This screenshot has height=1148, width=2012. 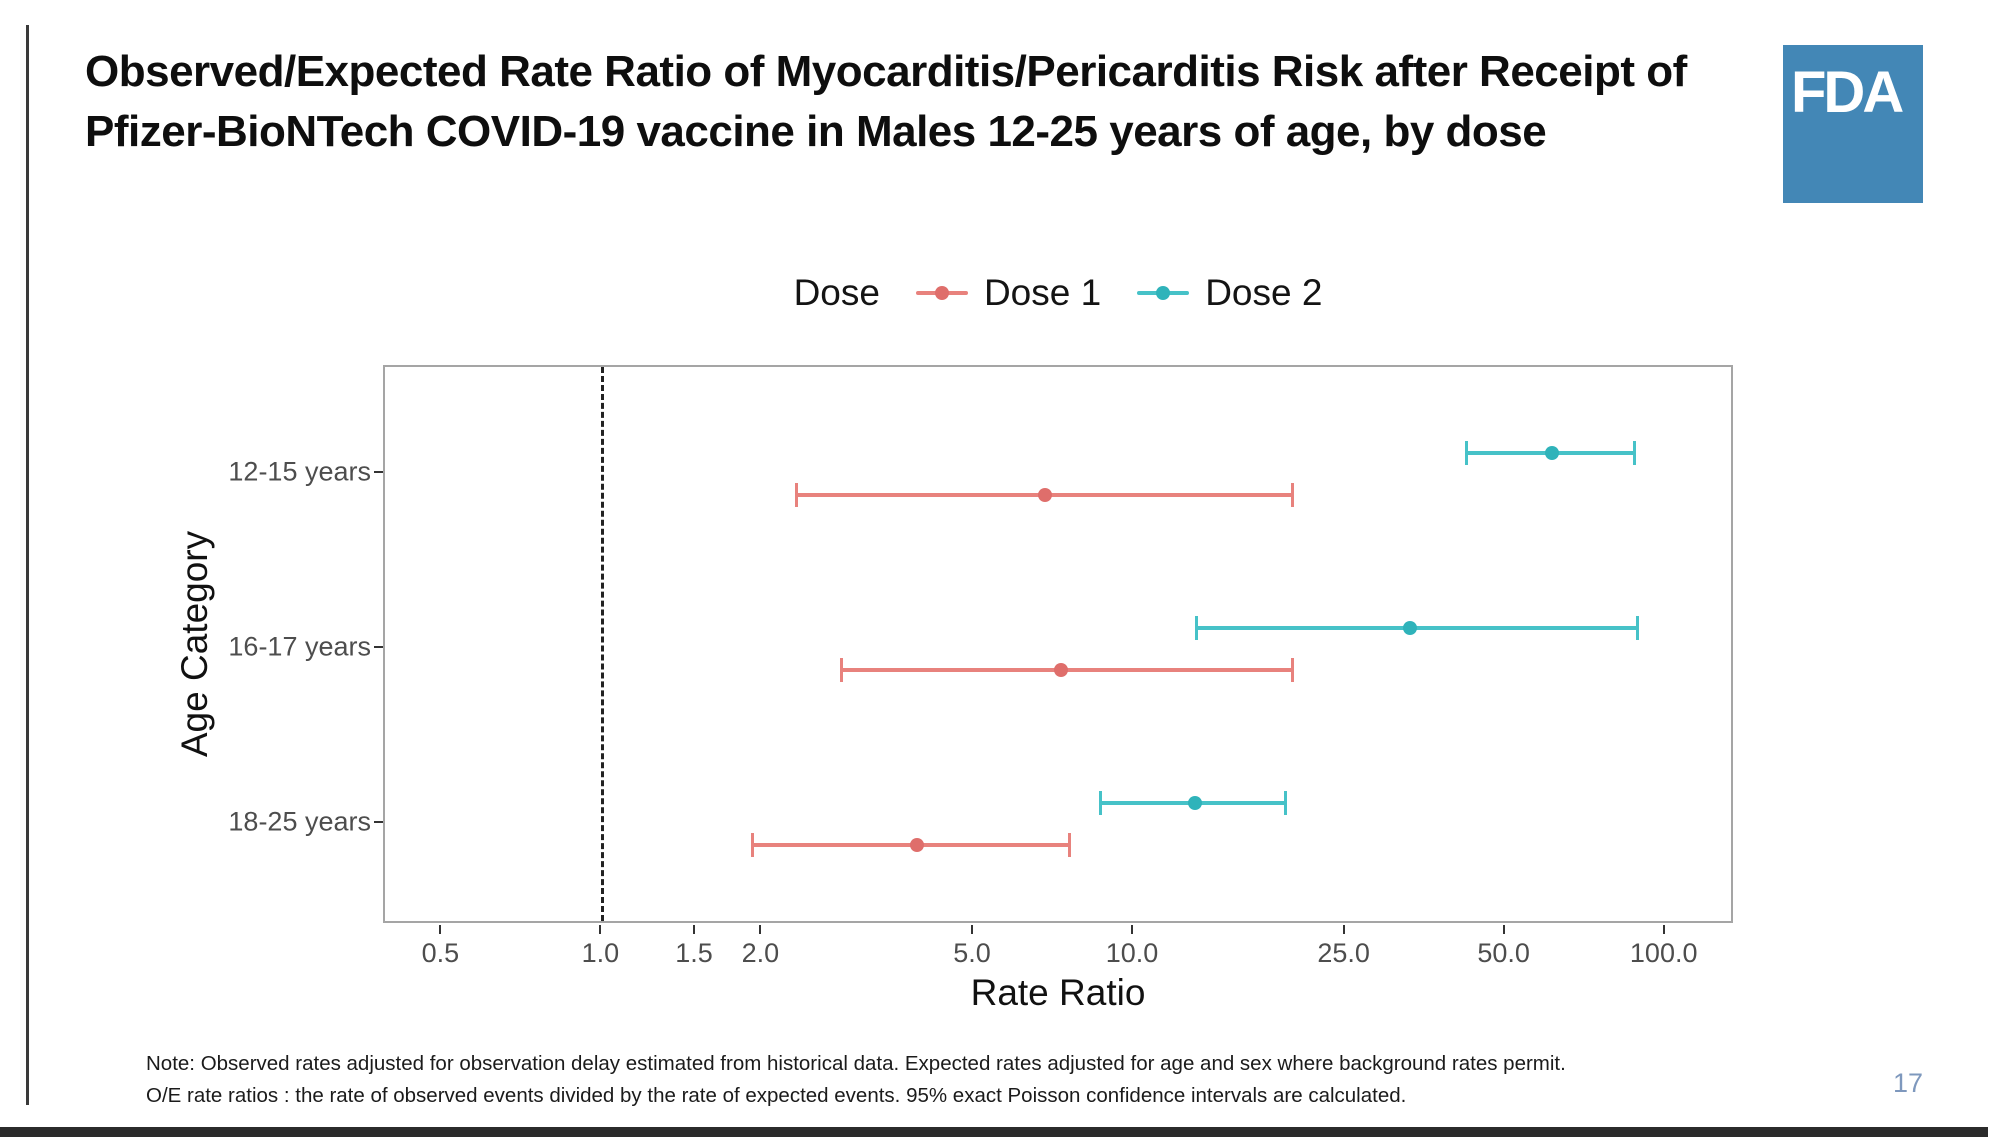 I want to click on x-tick-10.0, so click(x=1132, y=929).